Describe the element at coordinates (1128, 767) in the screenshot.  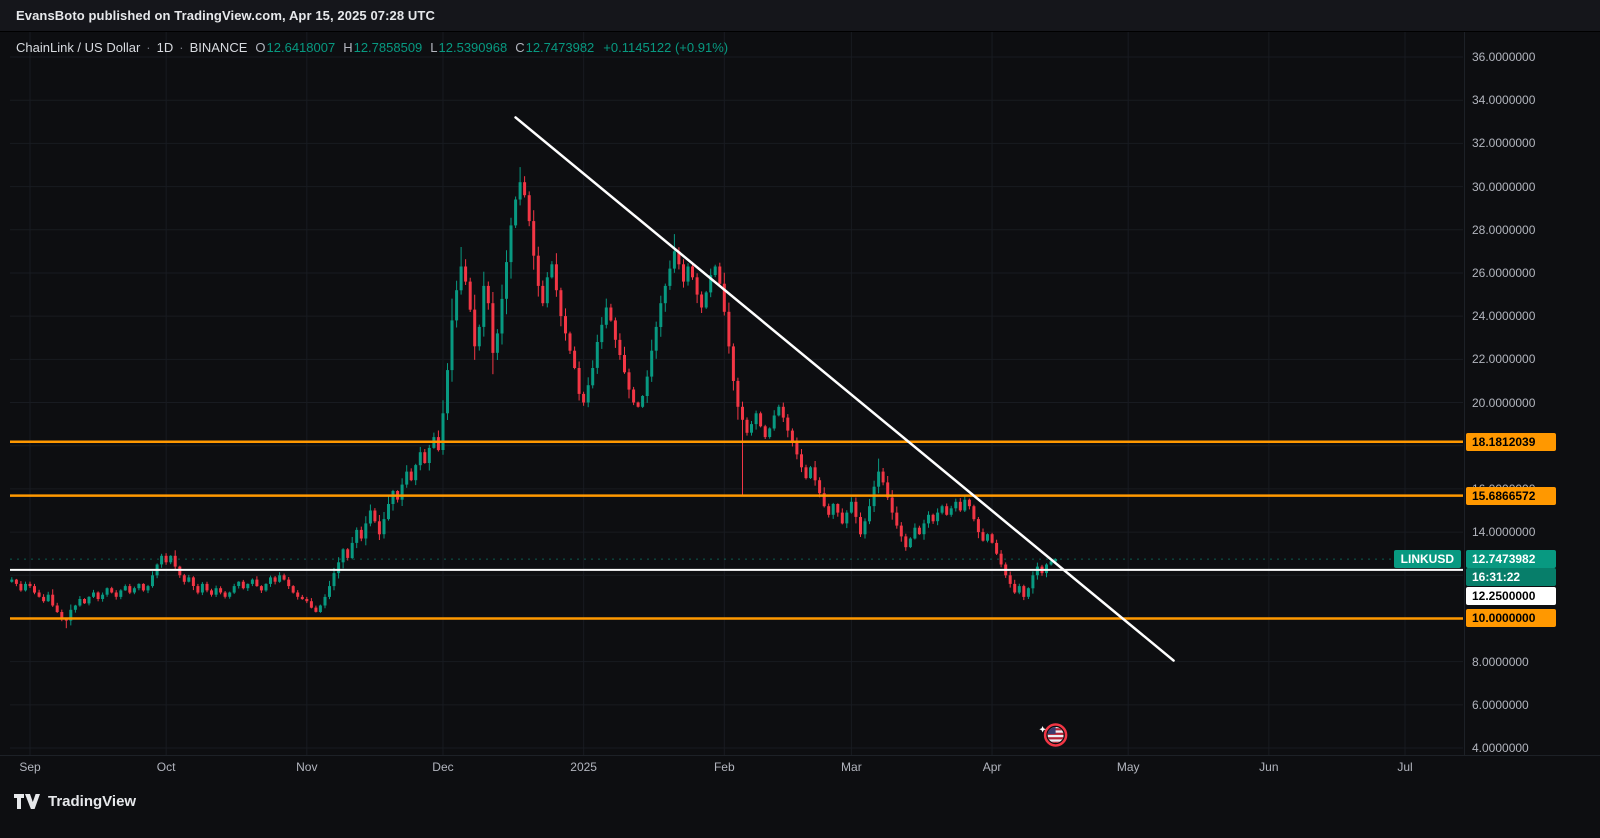
I see `time-axis-label: May` at that location.